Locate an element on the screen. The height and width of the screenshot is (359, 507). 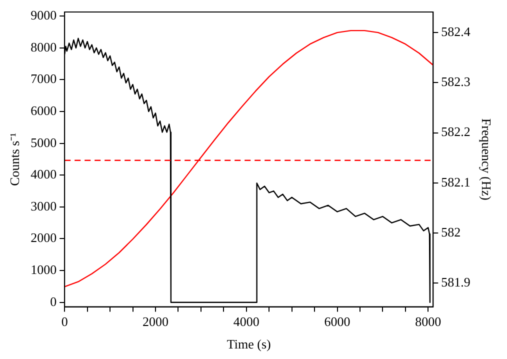
x-tick-label: 0 is located at coordinates (64, 322).